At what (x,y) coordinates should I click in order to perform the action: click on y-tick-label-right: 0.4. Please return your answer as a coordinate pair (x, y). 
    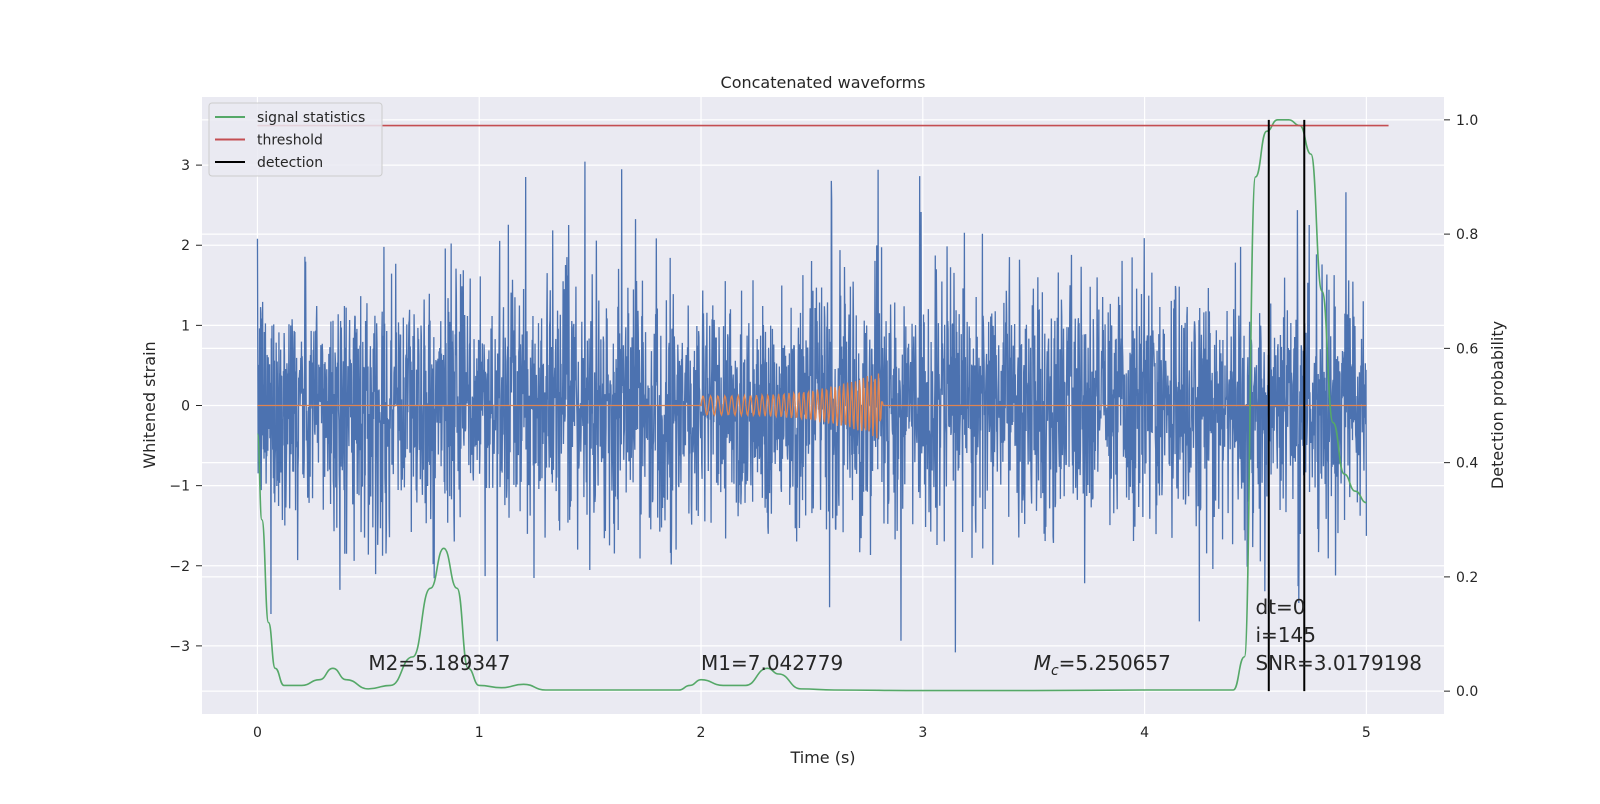
    Looking at the image, I should click on (1467, 464).